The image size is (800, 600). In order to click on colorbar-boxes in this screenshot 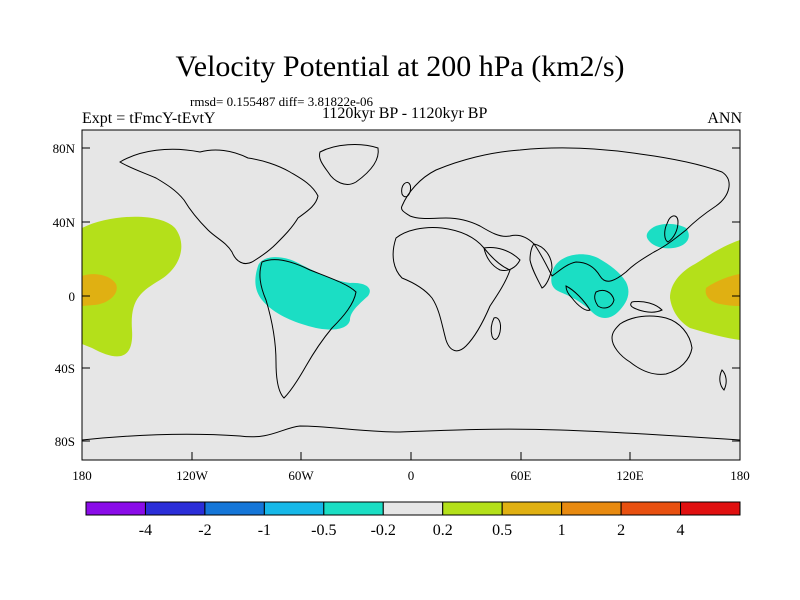, I will do `click(413, 508)`.